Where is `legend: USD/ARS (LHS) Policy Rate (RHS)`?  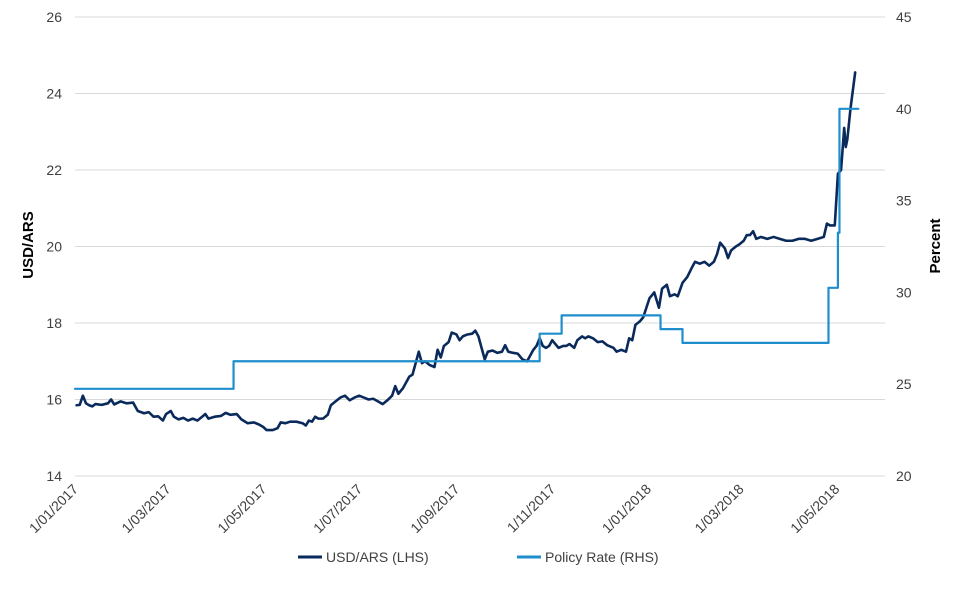
legend: USD/ARS (LHS) Policy Rate (RHS) is located at coordinates (478, 557).